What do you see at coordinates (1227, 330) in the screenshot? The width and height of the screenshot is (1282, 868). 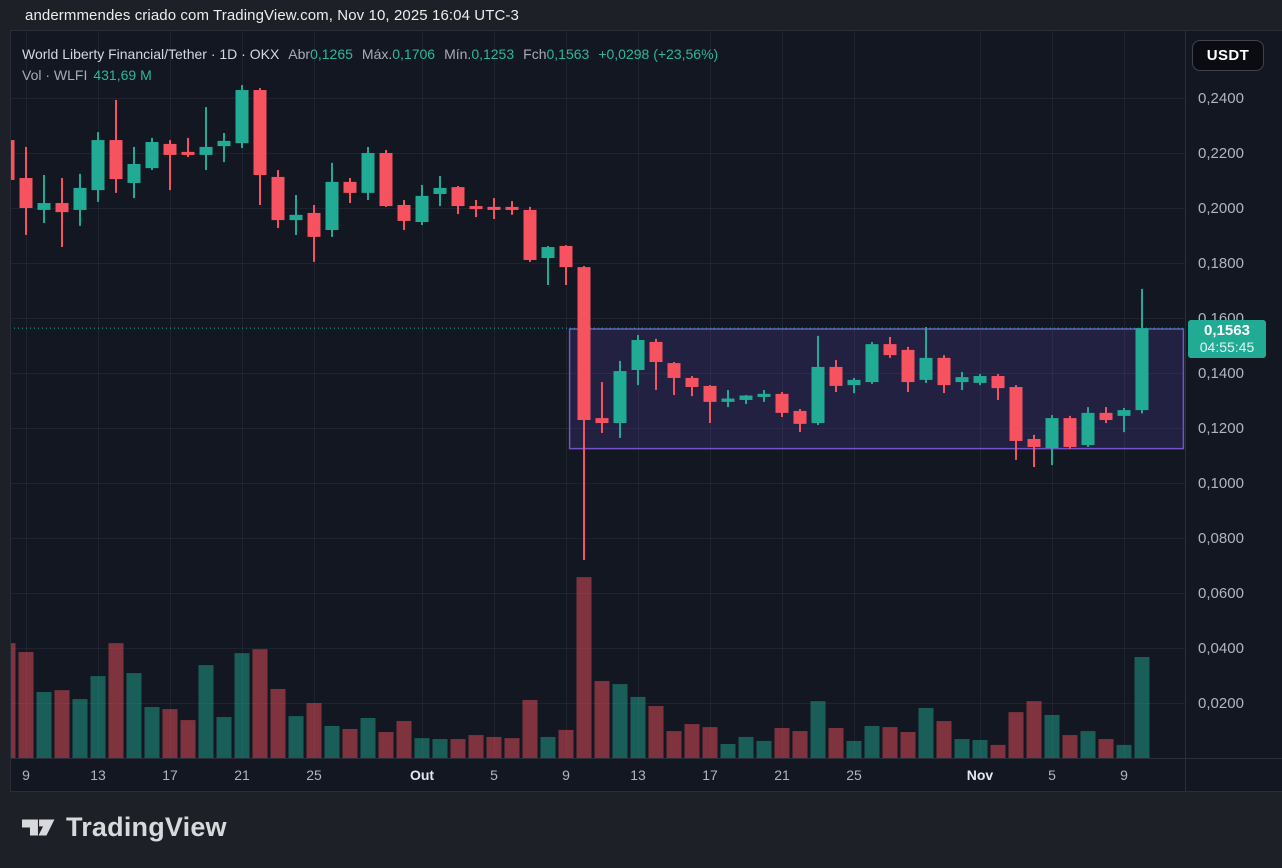 I see `last-price-value: 0,1563` at bounding box center [1227, 330].